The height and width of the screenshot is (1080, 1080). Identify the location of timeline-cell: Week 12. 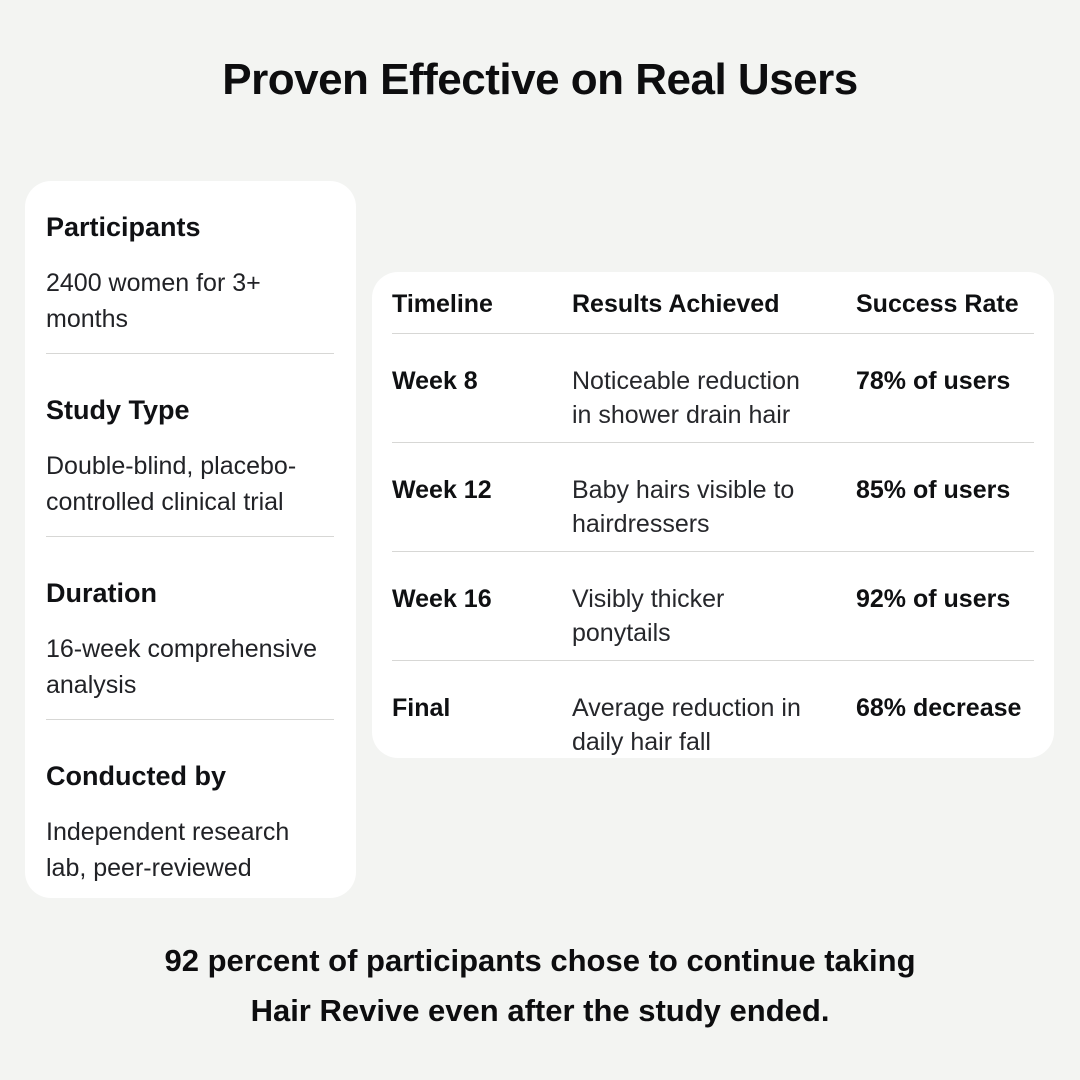
(442, 490).